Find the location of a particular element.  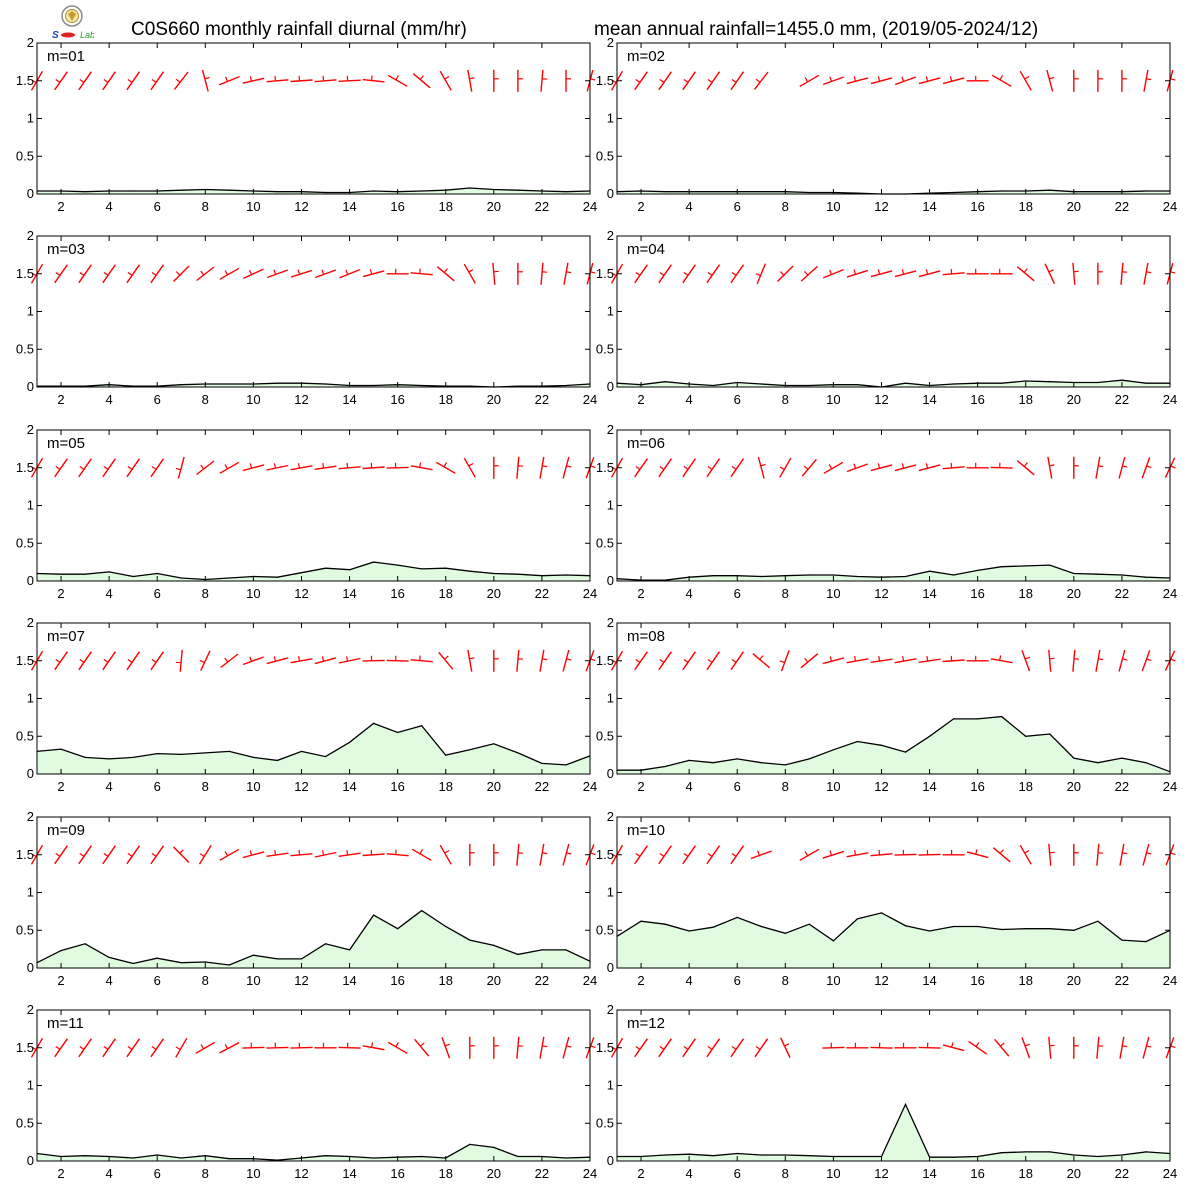

y-tick-label: 2 is located at coordinates (30, 235).